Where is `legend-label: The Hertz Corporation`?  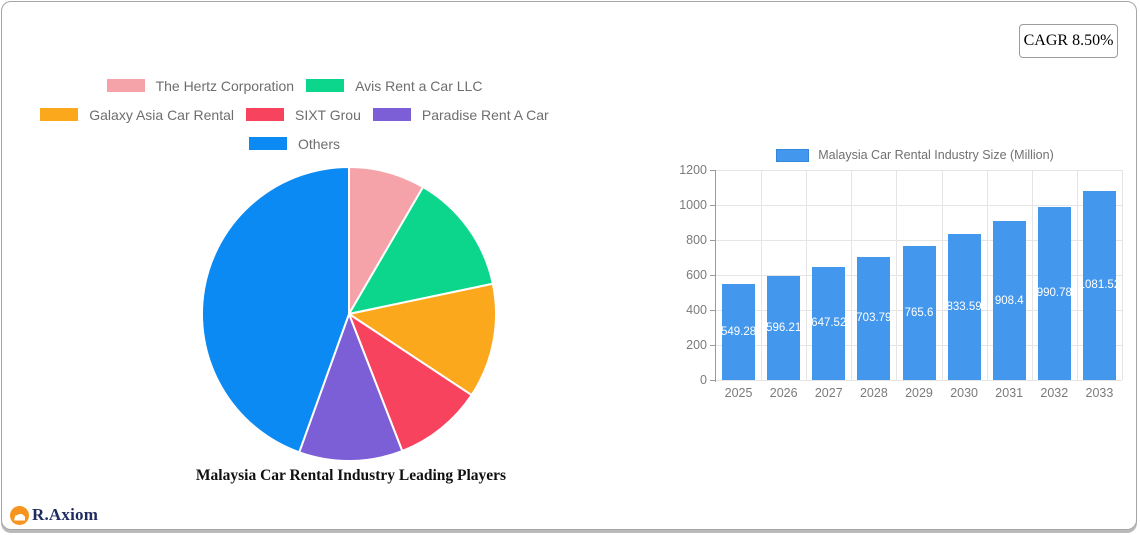
legend-label: The Hertz Corporation is located at coordinates (225, 85).